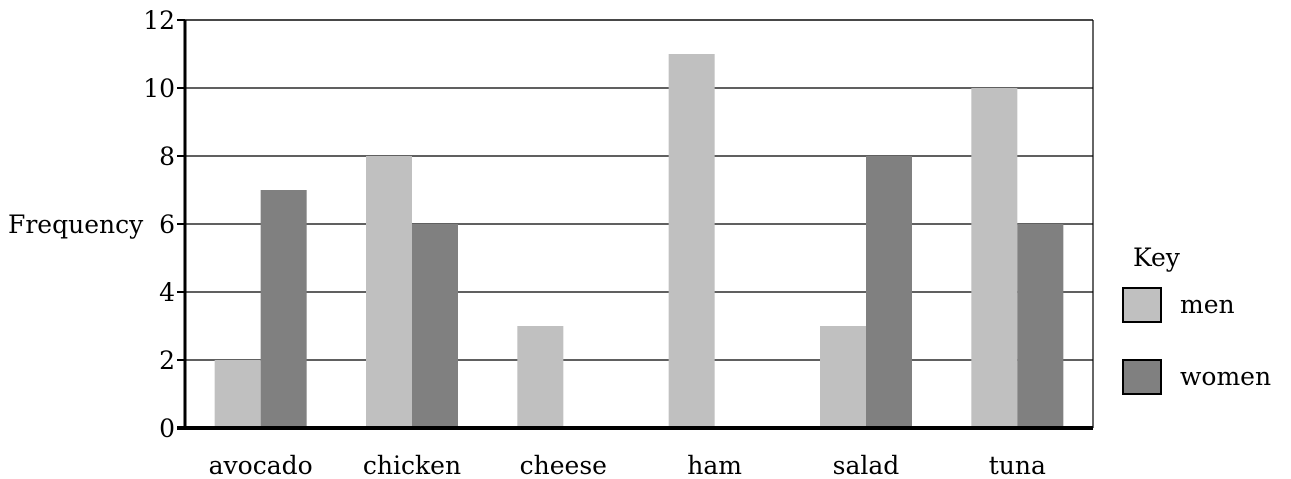 This screenshot has width=1291, height=479. What do you see at coordinates (1225, 376) in the screenshot?
I see `legend-label-women: women` at bounding box center [1225, 376].